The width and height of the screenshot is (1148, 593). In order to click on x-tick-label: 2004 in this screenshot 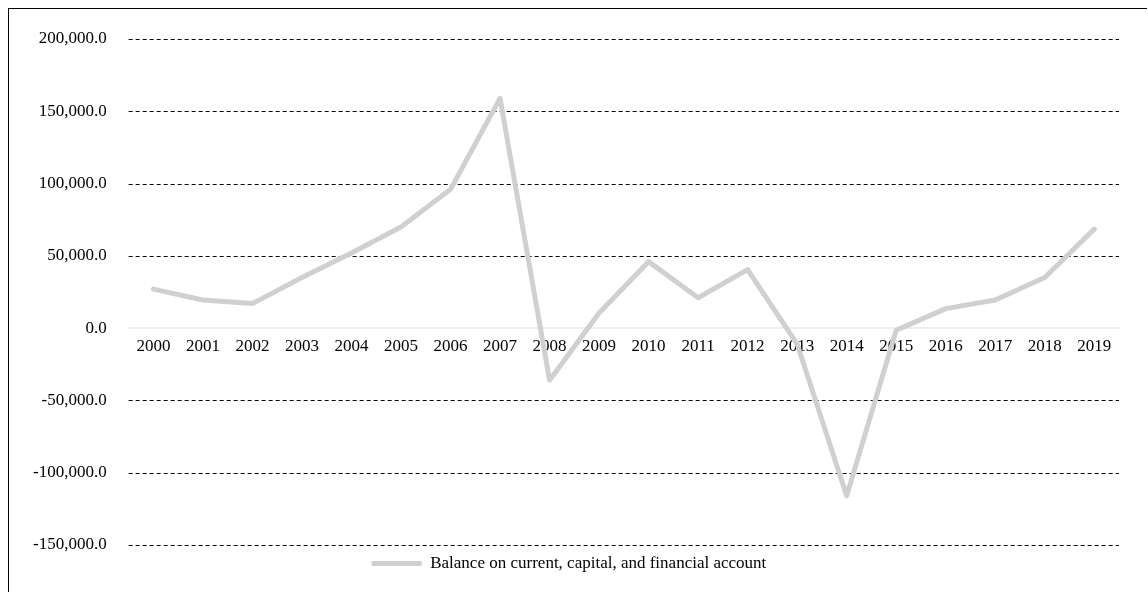, I will do `click(351, 345)`.